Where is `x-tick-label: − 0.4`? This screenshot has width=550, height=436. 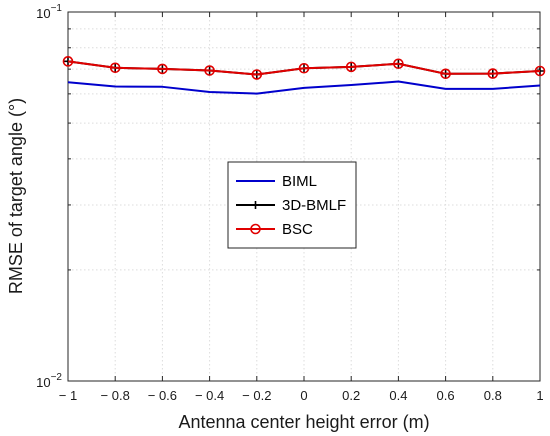
x-tick-label: − 0.4 is located at coordinates (209, 395).